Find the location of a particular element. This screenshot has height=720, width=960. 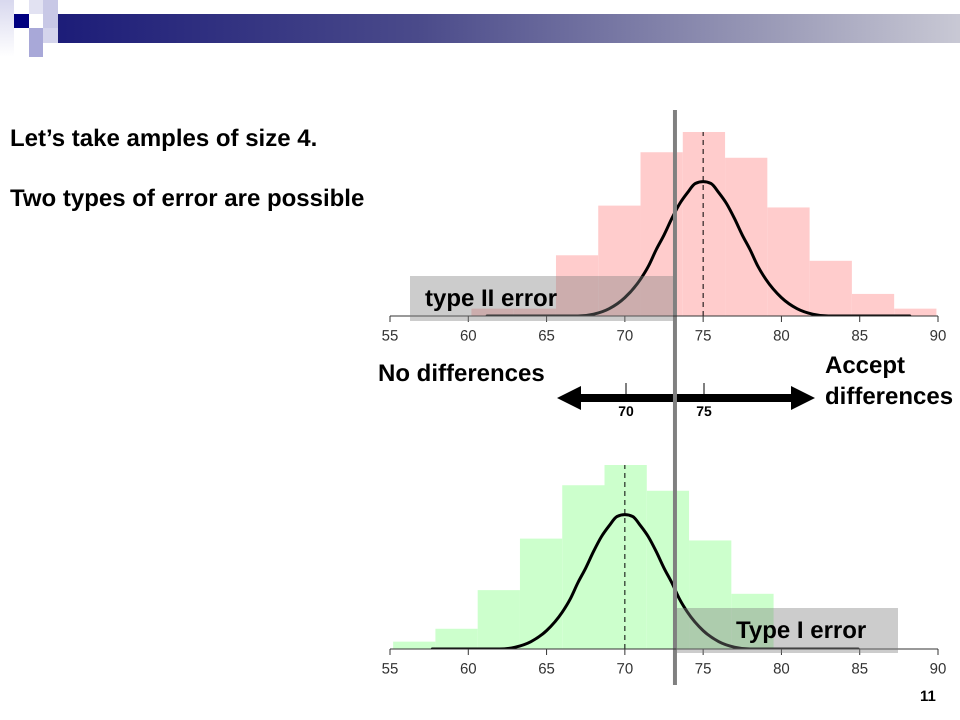

text: 70 is located at coordinates (626, 411).